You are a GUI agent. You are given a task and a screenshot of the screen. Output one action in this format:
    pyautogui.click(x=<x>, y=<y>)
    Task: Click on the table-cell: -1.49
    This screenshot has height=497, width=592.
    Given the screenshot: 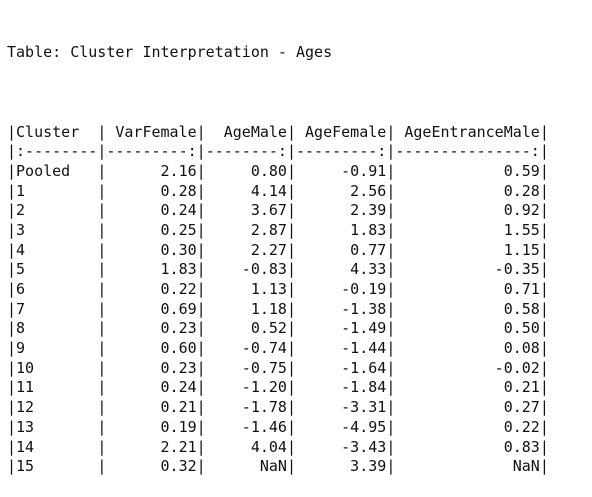 What is the action you would take?
    pyautogui.click(x=341, y=328)
    